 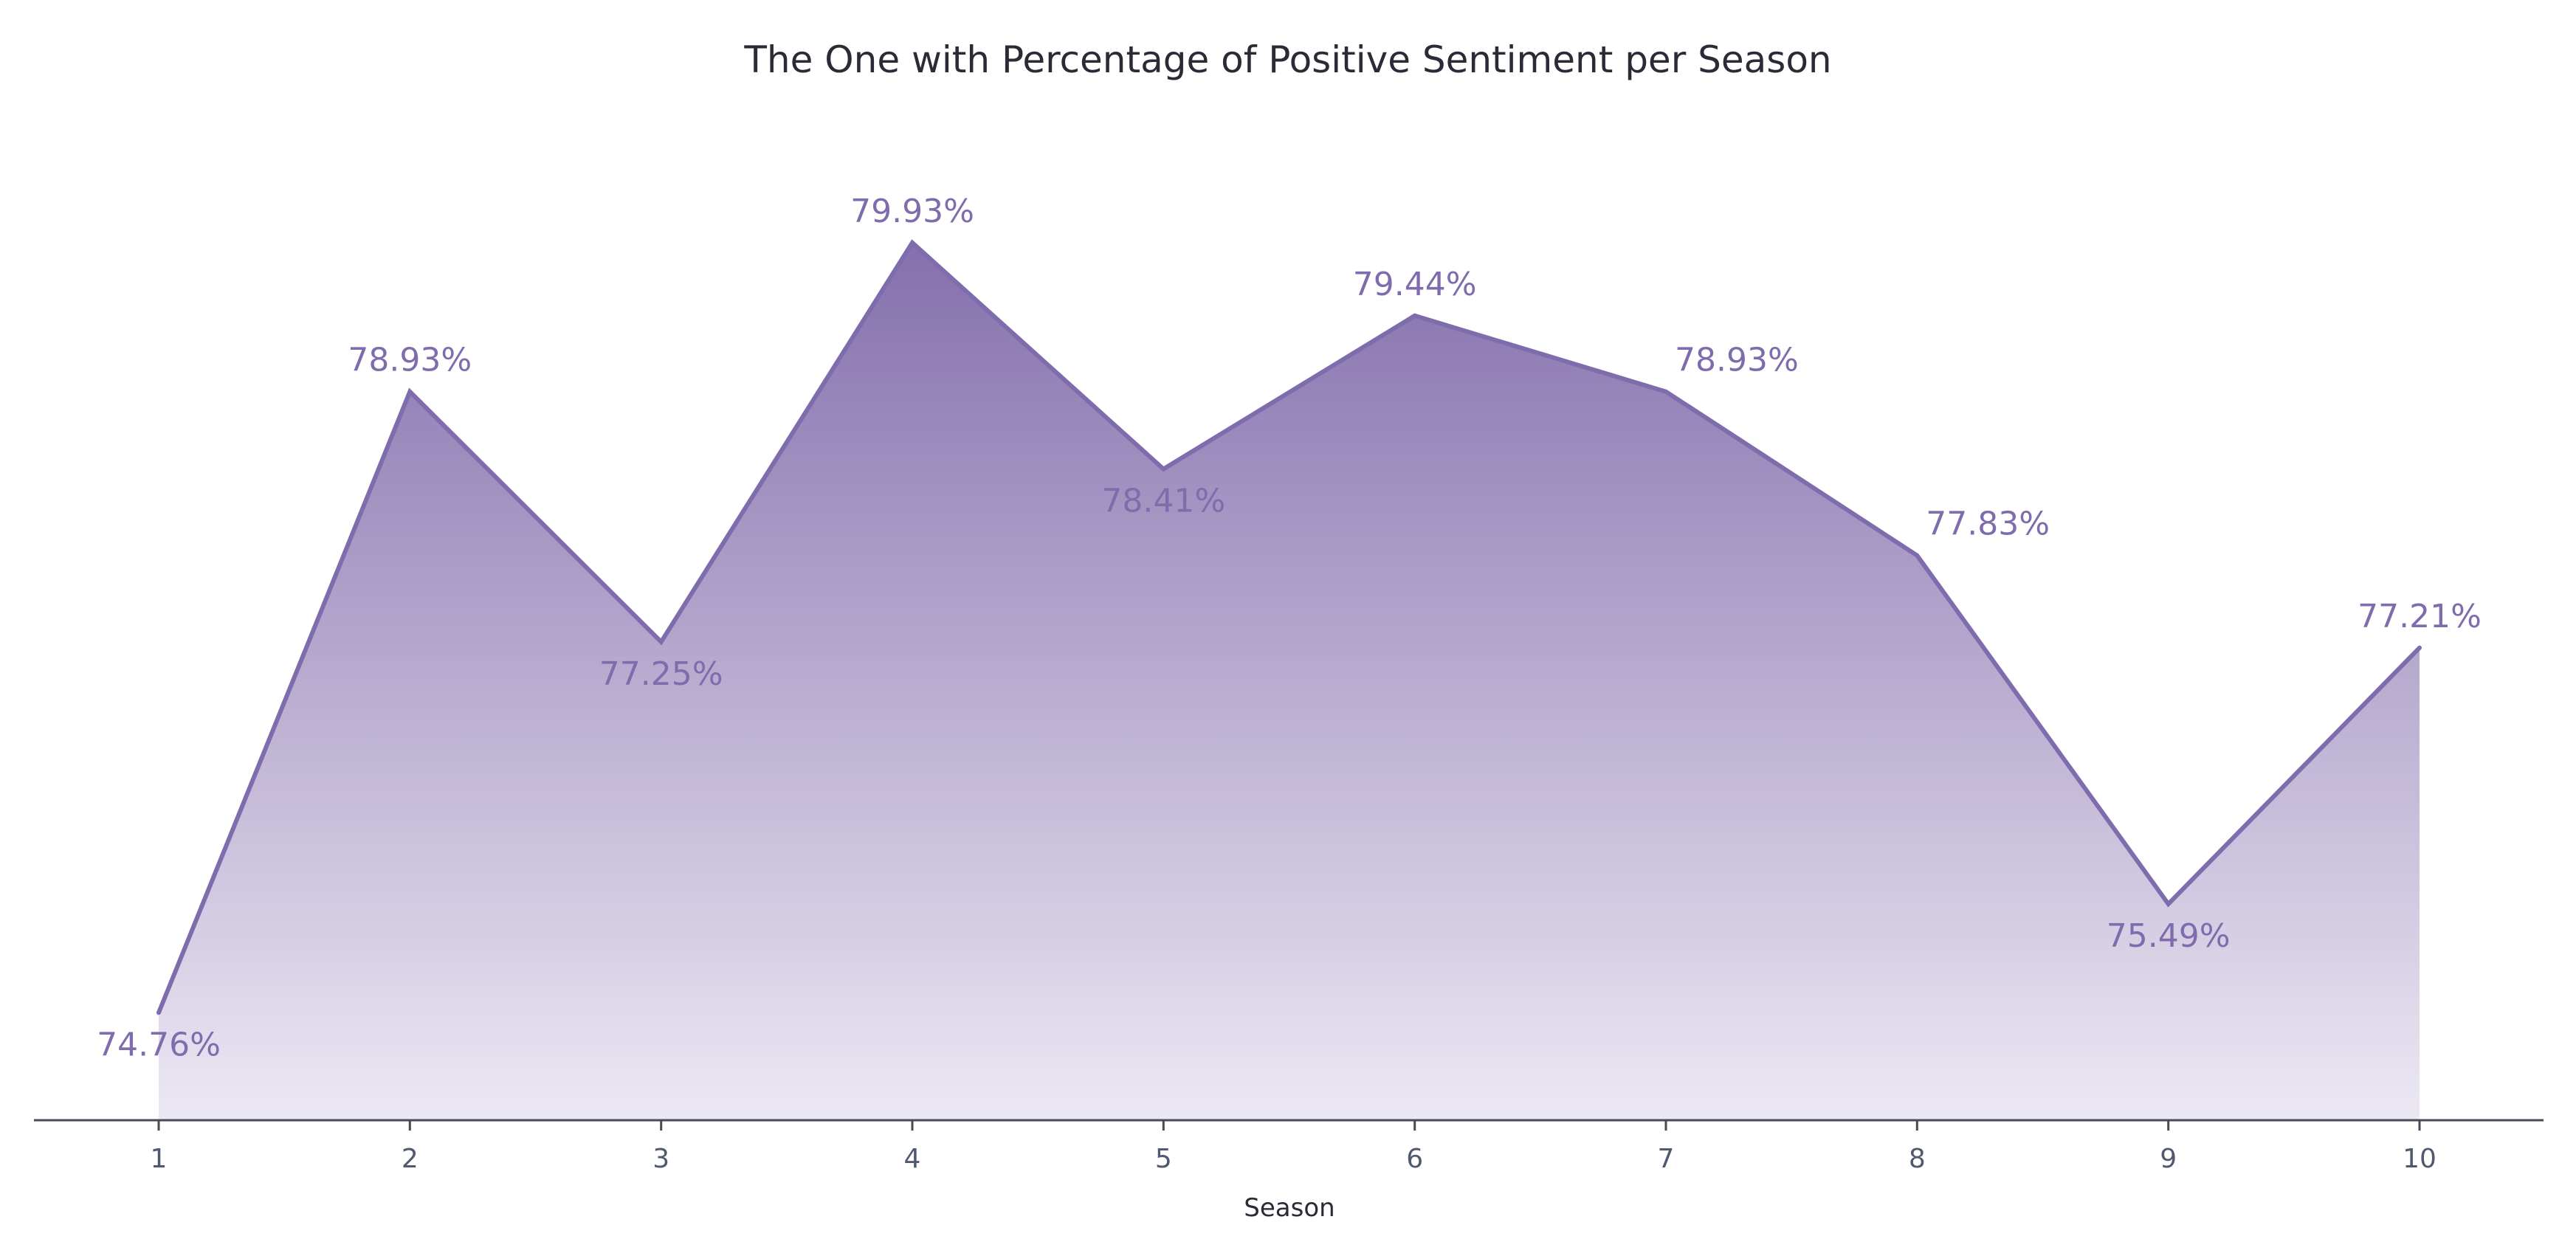 What do you see at coordinates (912, 211) in the screenshot?
I see `data-label-season-4: 79.93%` at bounding box center [912, 211].